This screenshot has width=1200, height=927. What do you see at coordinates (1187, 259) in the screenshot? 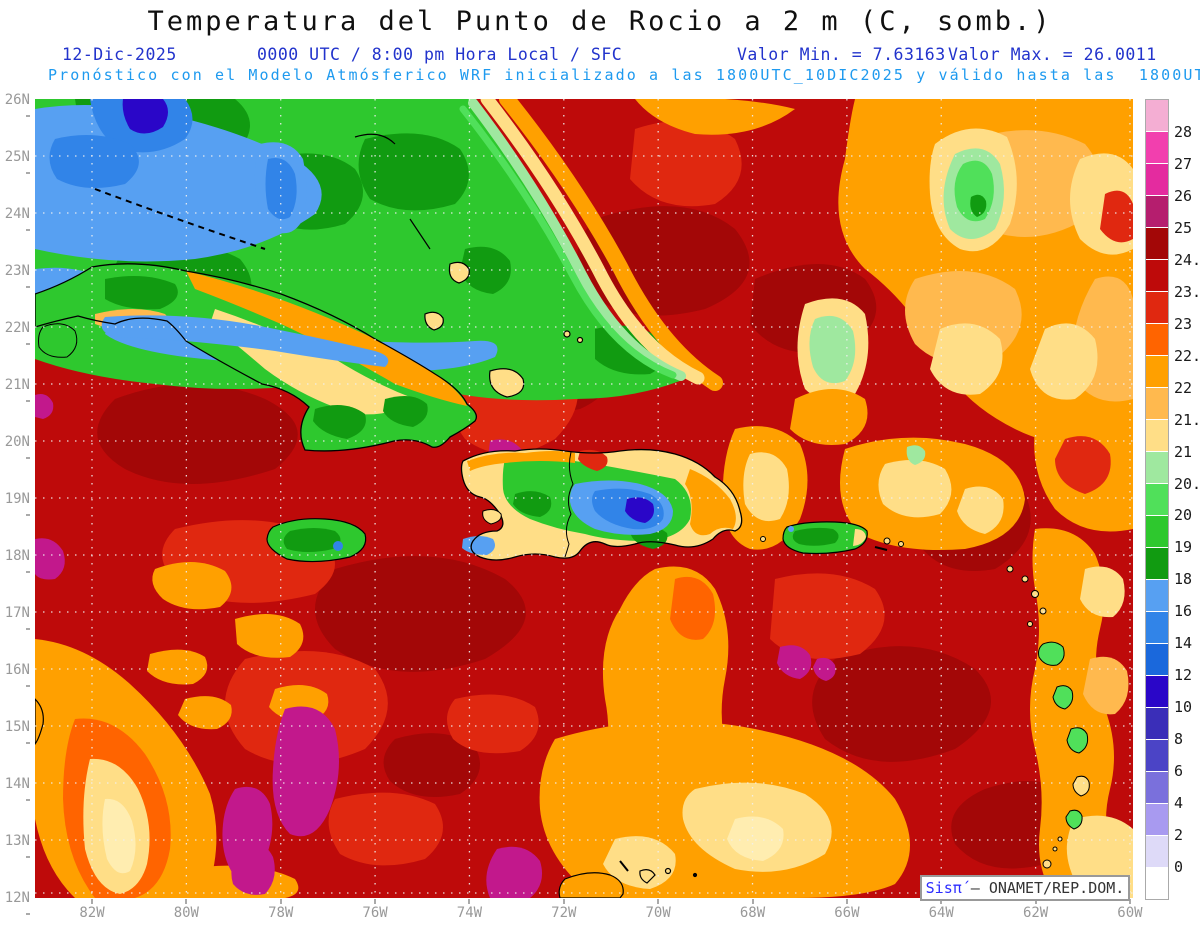
I see `colorbar-label-24.5: 24.5` at bounding box center [1187, 259].